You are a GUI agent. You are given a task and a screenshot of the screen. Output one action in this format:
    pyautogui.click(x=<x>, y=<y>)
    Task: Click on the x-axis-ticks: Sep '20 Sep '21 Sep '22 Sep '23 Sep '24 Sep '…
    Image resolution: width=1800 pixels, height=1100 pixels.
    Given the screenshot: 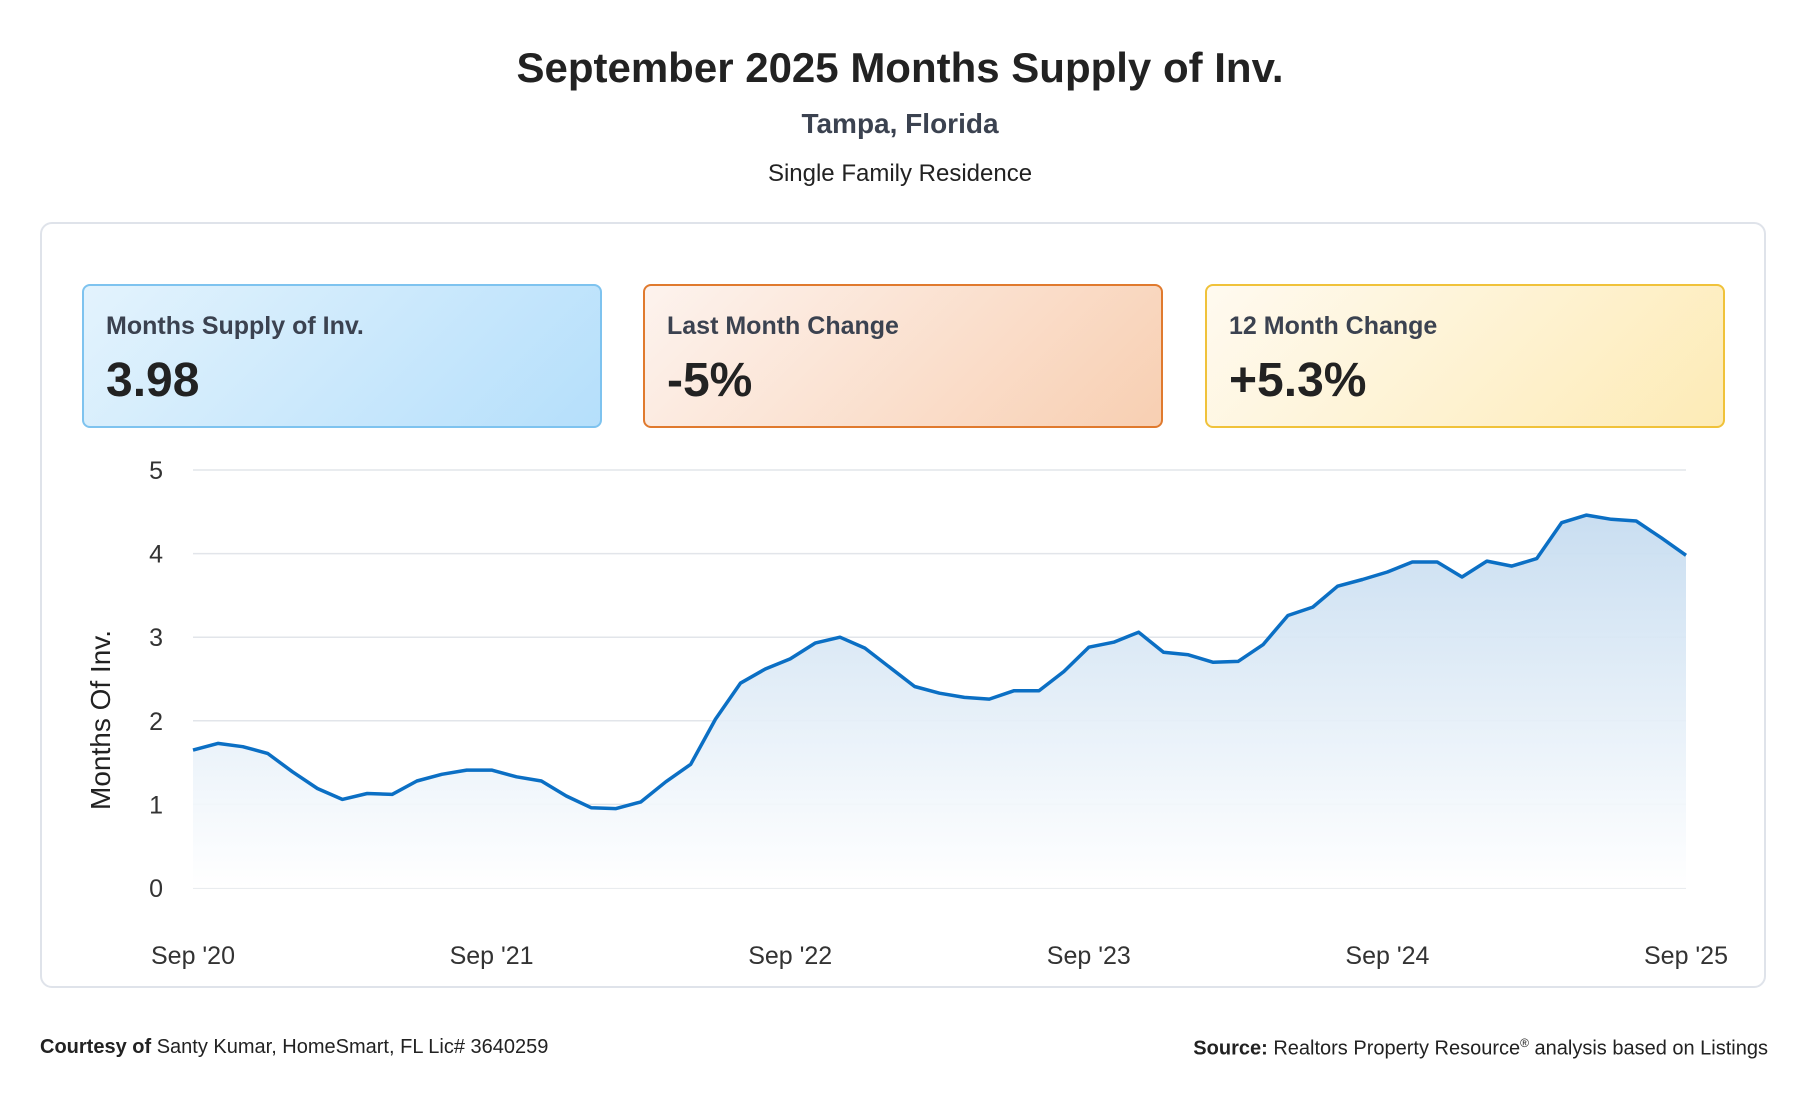 What is the action you would take?
    pyautogui.click(x=939, y=956)
    